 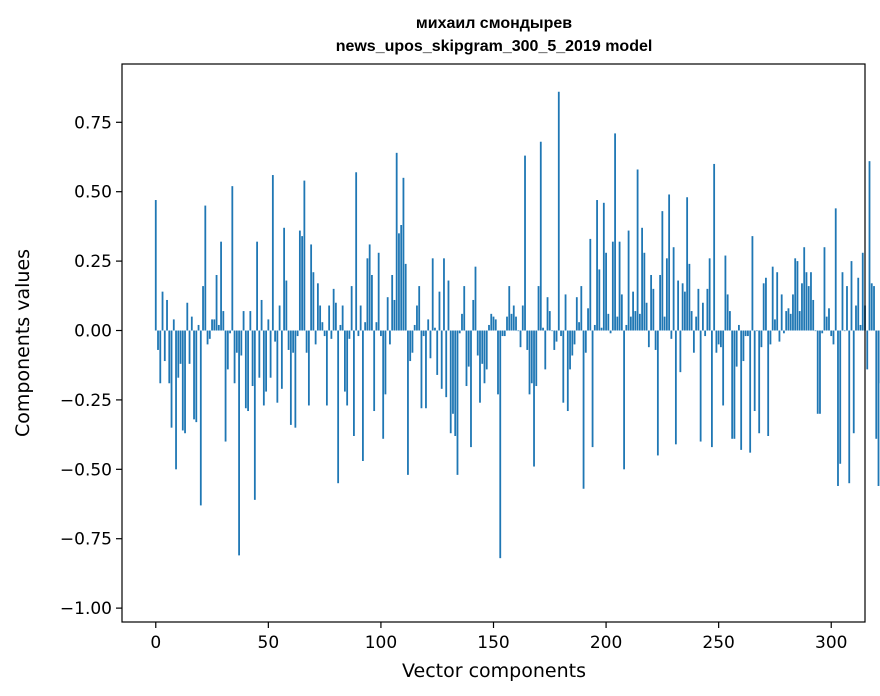 I want to click on x-tick-label-100: 100, so click(x=381, y=643).